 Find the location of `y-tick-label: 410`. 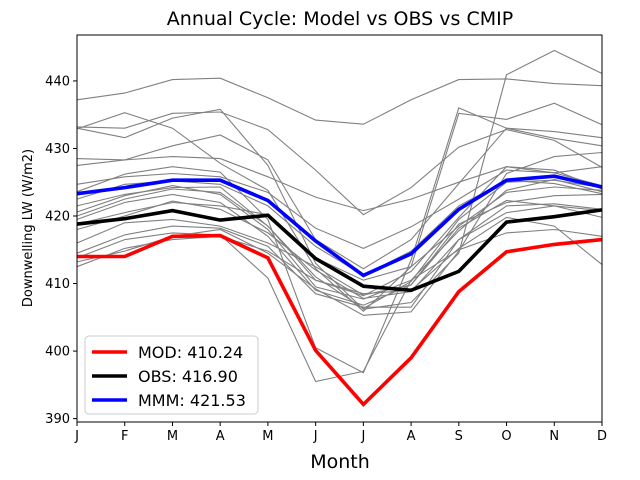

y-tick-label: 410 is located at coordinates (57, 284).